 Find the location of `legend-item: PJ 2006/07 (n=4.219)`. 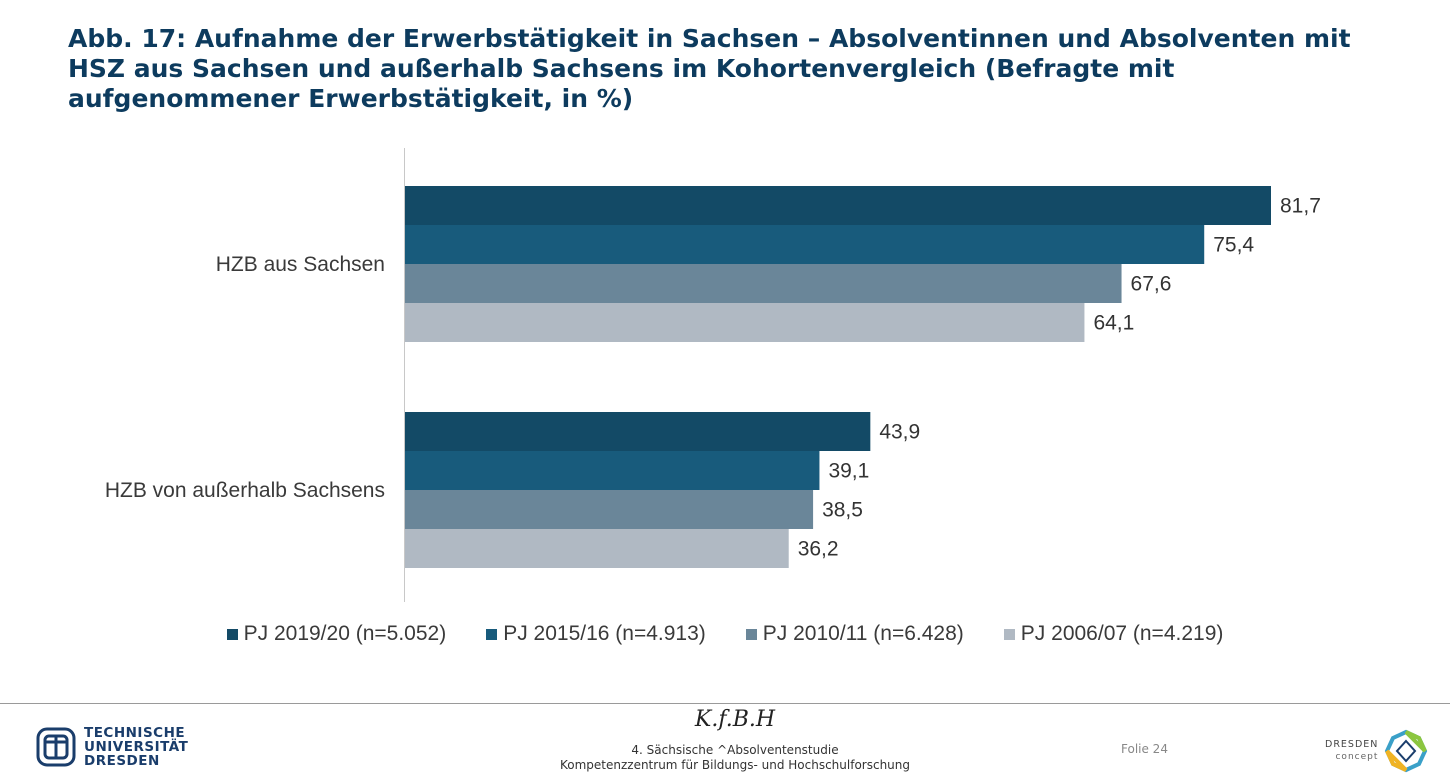

legend-item: PJ 2006/07 (n=4.219) is located at coordinates (1113, 634).